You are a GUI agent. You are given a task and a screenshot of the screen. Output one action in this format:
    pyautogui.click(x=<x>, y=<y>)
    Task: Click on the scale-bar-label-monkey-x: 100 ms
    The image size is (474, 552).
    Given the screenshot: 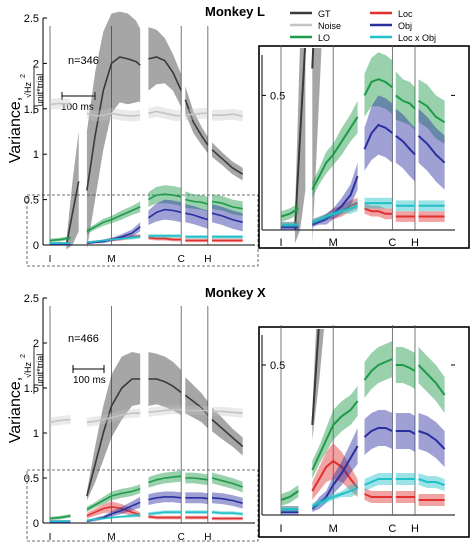 What is the action you would take?
    pyautogui.click(x=89, y=380)
    